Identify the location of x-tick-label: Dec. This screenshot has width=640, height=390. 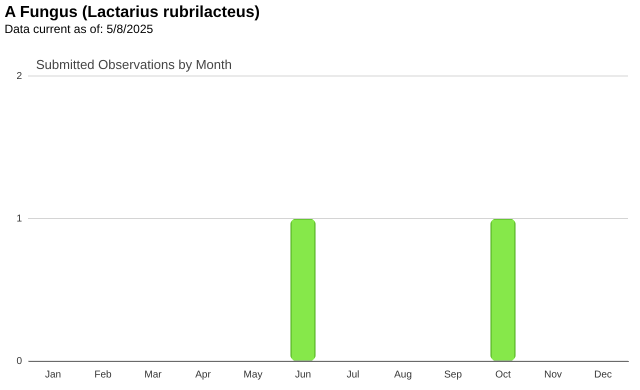
(603, 375).